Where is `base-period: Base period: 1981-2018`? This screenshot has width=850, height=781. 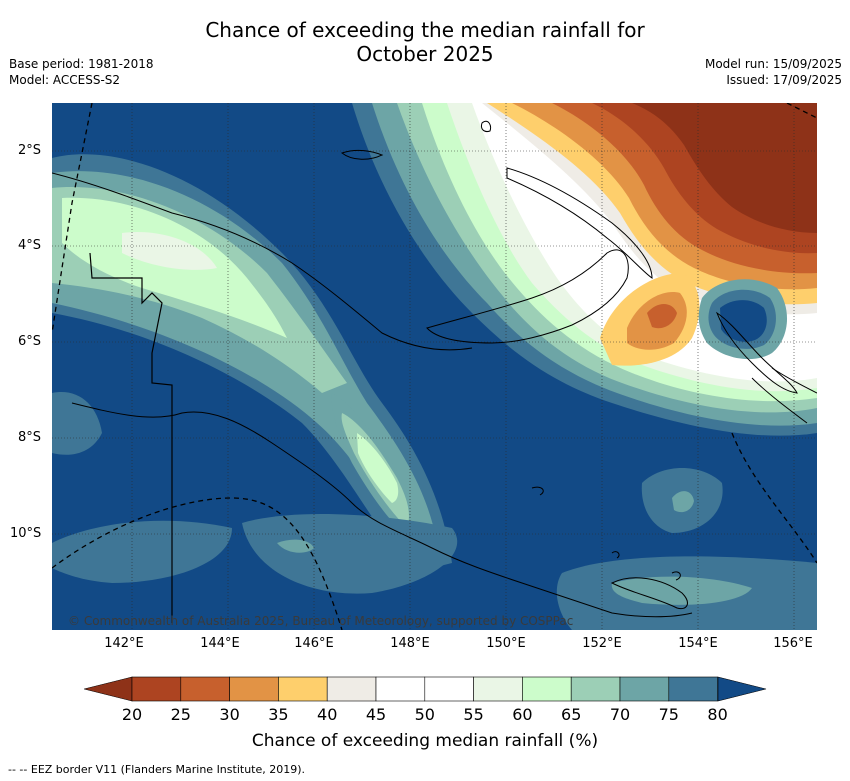
base-period: Base period: 1981-2018 is located at coordinates (81, 64).